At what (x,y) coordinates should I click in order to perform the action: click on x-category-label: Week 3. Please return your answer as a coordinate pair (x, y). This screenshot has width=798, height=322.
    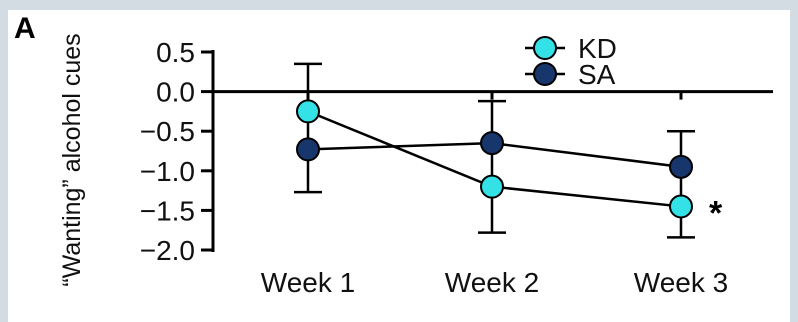
    Looking at the image, I should click on (681, 282).